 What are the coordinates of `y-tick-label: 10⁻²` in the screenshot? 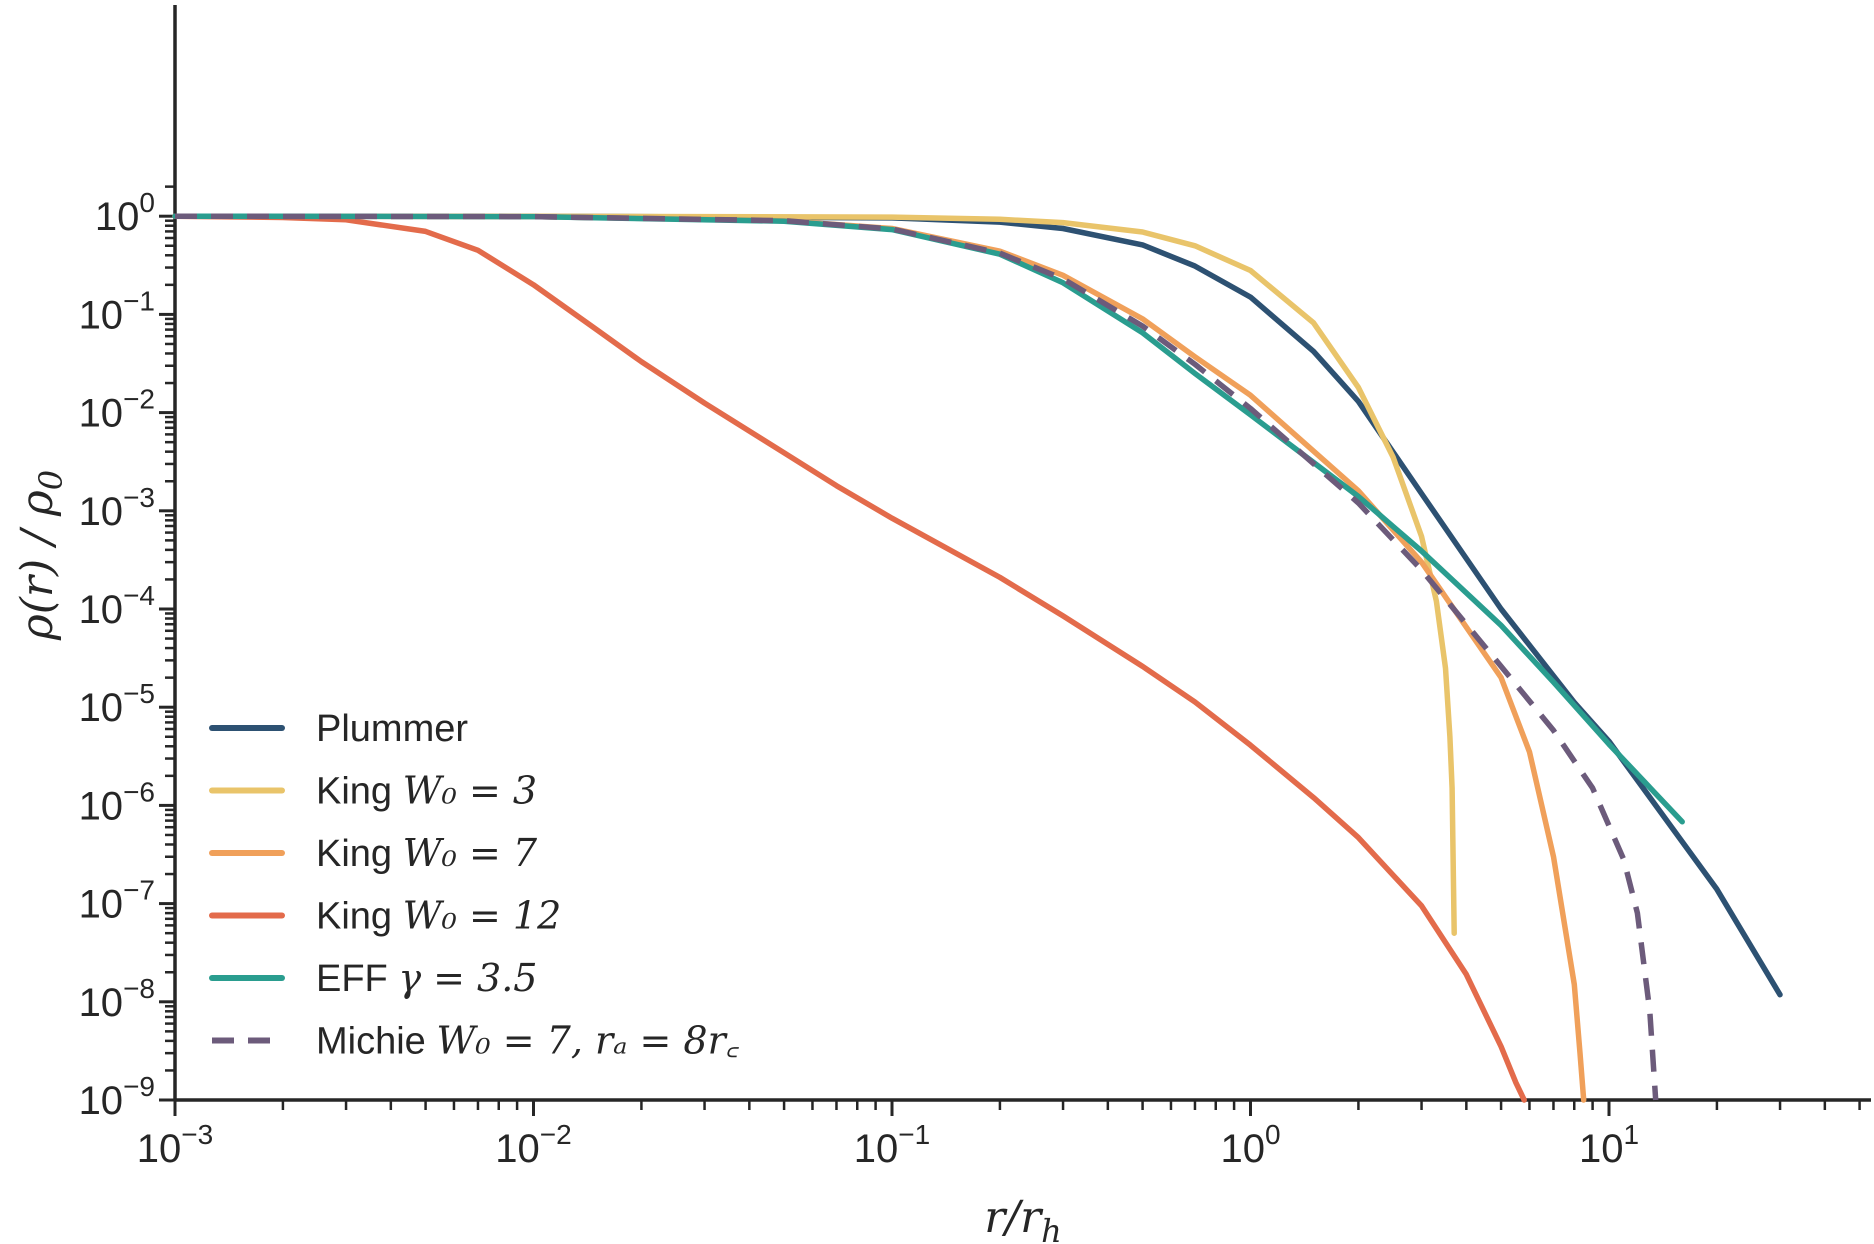 It's located at (117, 410).